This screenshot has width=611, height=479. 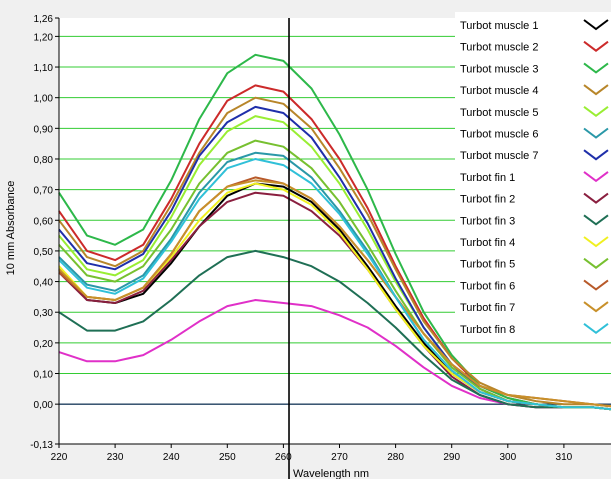 I want to click on legend-label: Turbot fin 3, so click(x=487, y=221).